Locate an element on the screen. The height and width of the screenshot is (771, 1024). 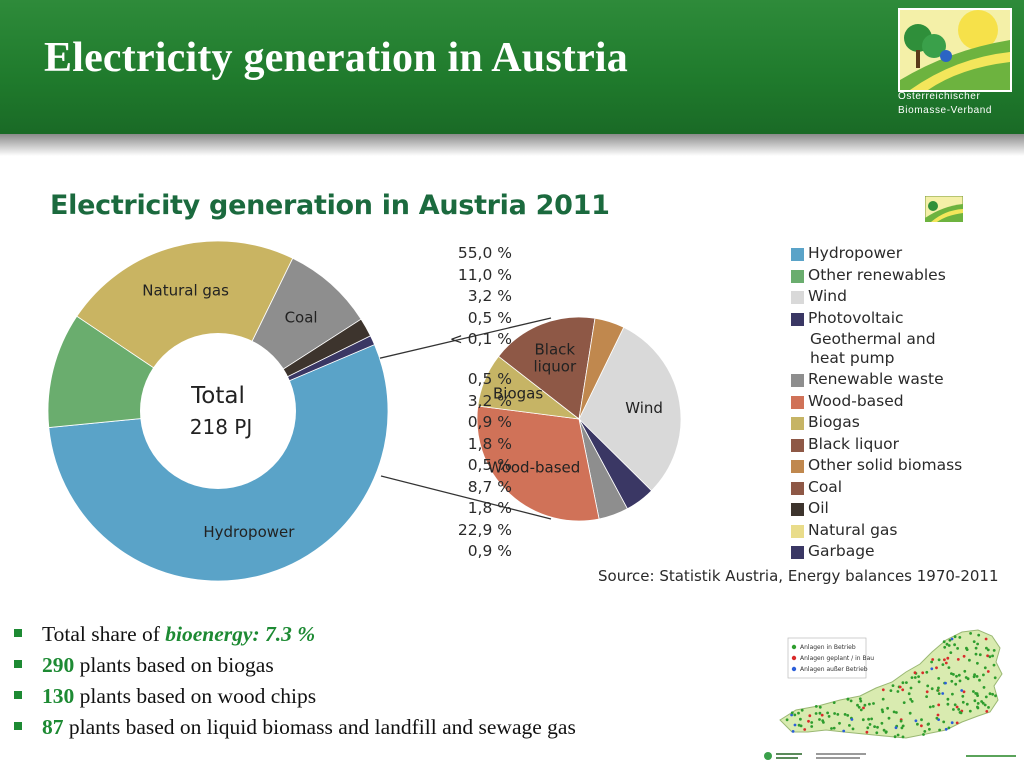
austria-outline is located at coordinates (891, 684).